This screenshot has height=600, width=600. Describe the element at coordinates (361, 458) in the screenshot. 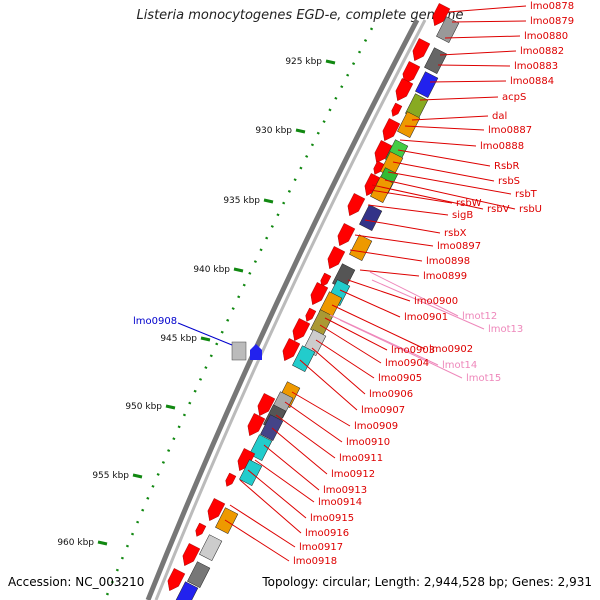

I see `gene-label: lmo0911` at that location.